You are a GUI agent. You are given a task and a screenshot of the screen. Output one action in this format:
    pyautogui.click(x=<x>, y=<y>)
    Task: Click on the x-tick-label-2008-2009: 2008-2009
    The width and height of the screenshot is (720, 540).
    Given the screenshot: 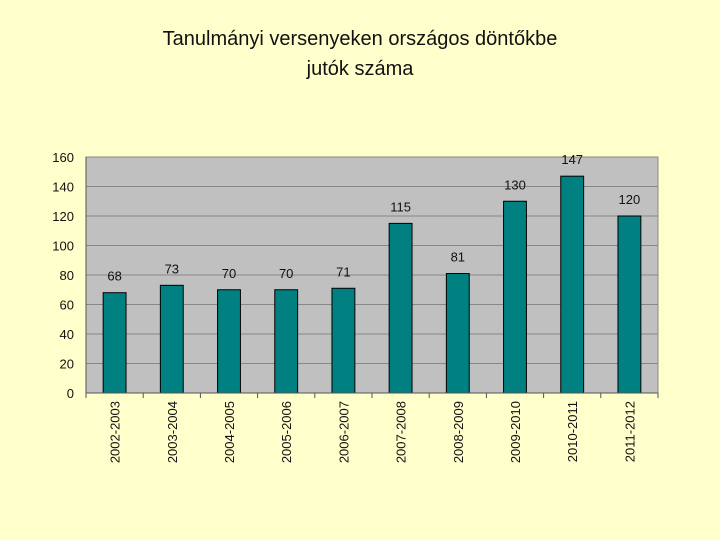 What is the action you would take?
    pyautogui.click(x=458, y=432)
    